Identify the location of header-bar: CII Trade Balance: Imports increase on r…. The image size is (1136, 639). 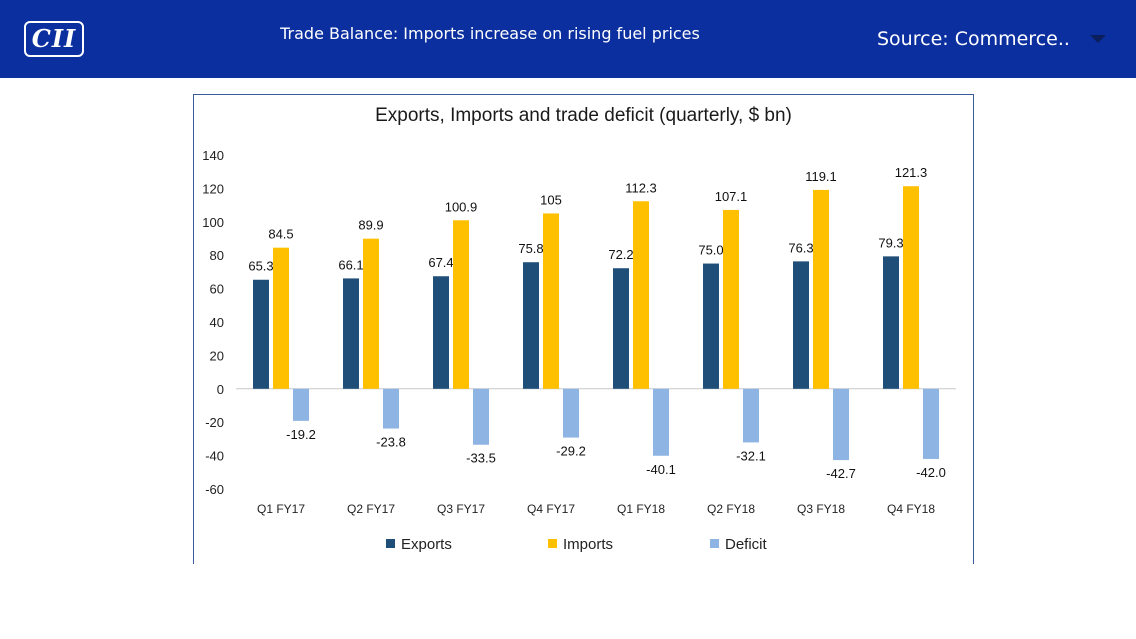
(568, 39).